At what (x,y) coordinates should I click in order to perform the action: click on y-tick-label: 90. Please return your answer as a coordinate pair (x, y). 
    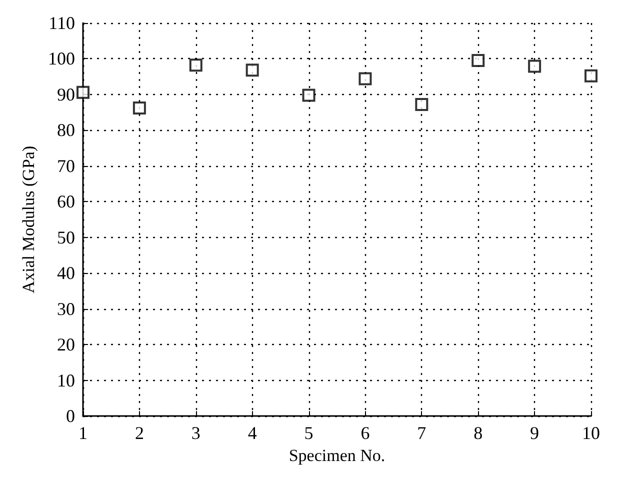
    Looking at the image, I should click on (66, 94).